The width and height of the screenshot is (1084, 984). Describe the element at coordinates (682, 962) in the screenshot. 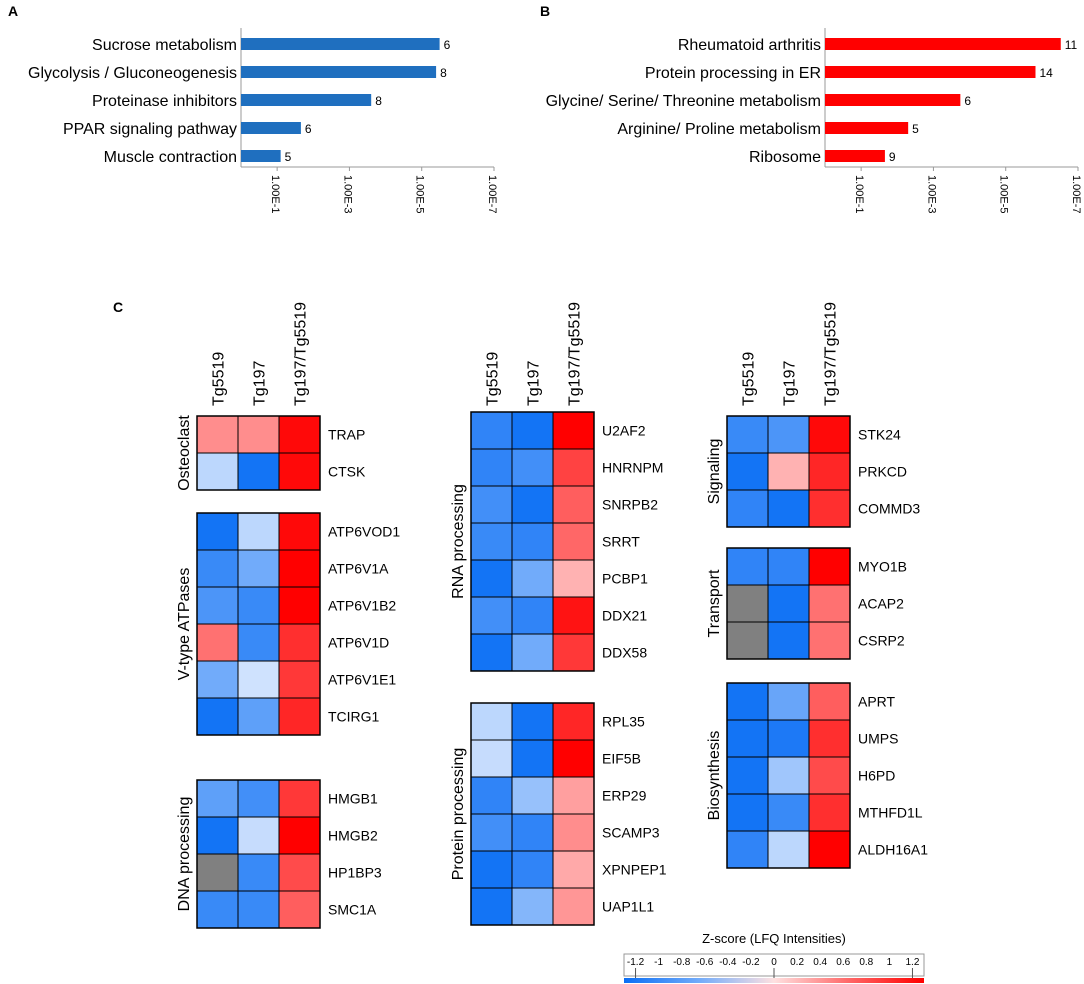

I see `colorbar-tick-label: -0.8` at that location.